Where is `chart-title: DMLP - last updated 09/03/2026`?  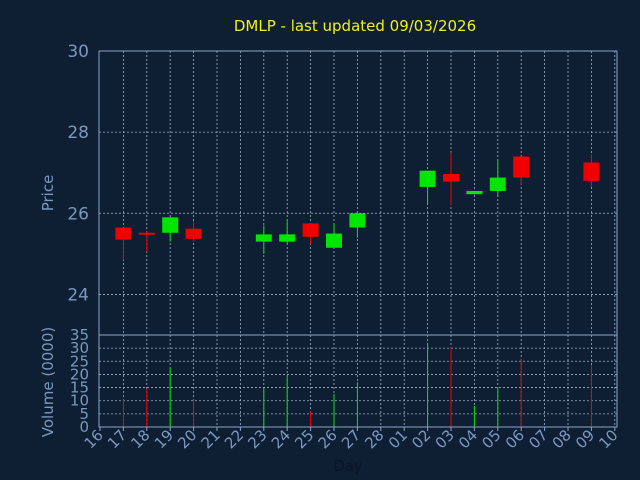 chart-title: DMLP - last updated 09/03/2026 is located at coordinates (355, 26).